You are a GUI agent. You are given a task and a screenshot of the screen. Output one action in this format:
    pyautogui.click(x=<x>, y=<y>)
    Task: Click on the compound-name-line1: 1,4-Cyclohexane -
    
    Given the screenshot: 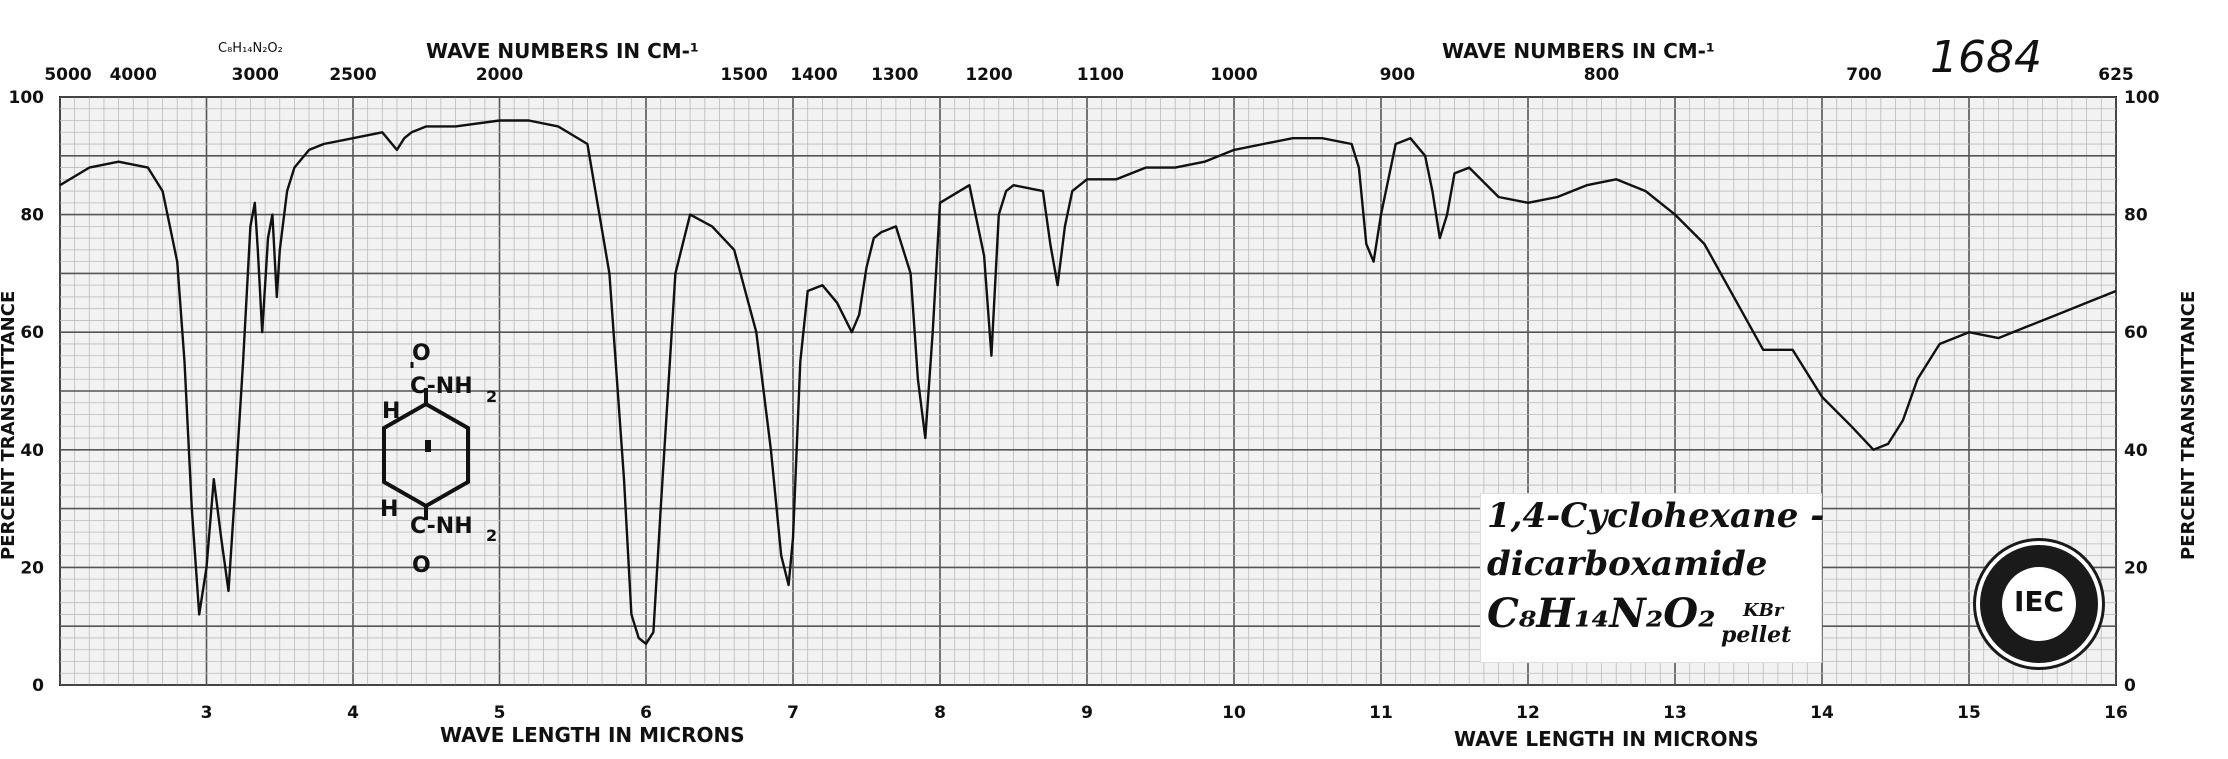 What is the action you would take?
    pyautogui.click(x=1656, y=516)
    